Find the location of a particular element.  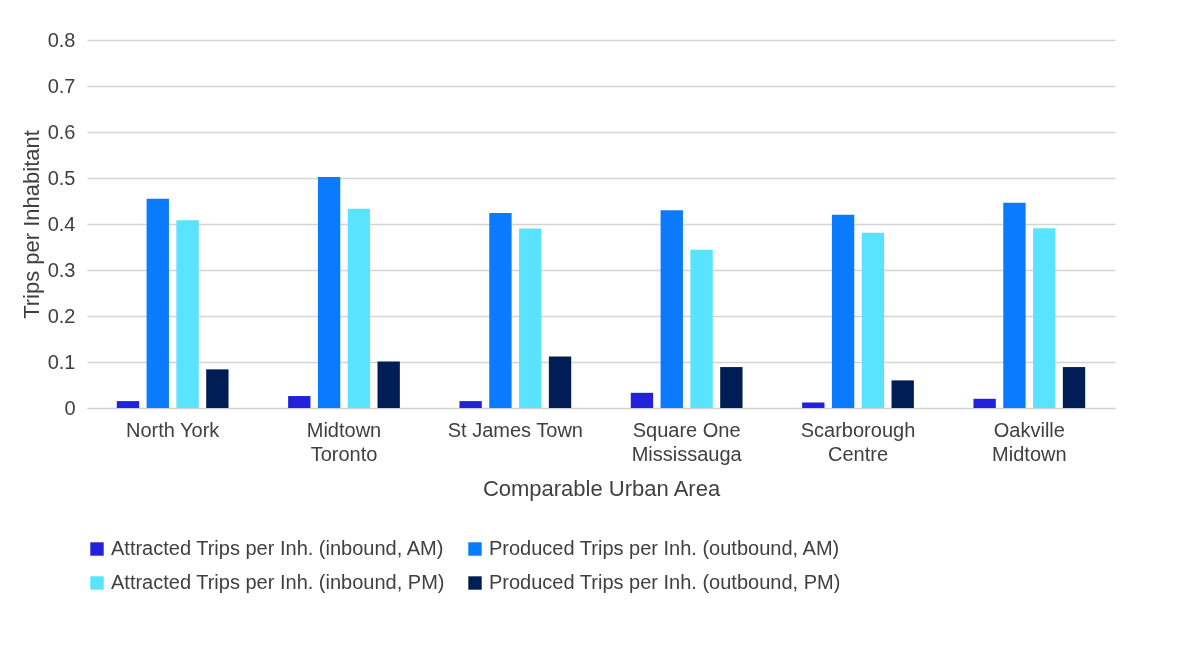

y-tick-label: 0.6 is located at coordinates (61, 131).